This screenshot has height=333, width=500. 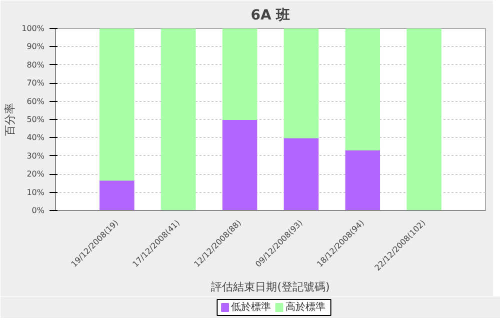 What do you see at coordinates (270, 16) in the screenshot?
I see `chart-title: 6A 班` at bounding box center [270, 16].